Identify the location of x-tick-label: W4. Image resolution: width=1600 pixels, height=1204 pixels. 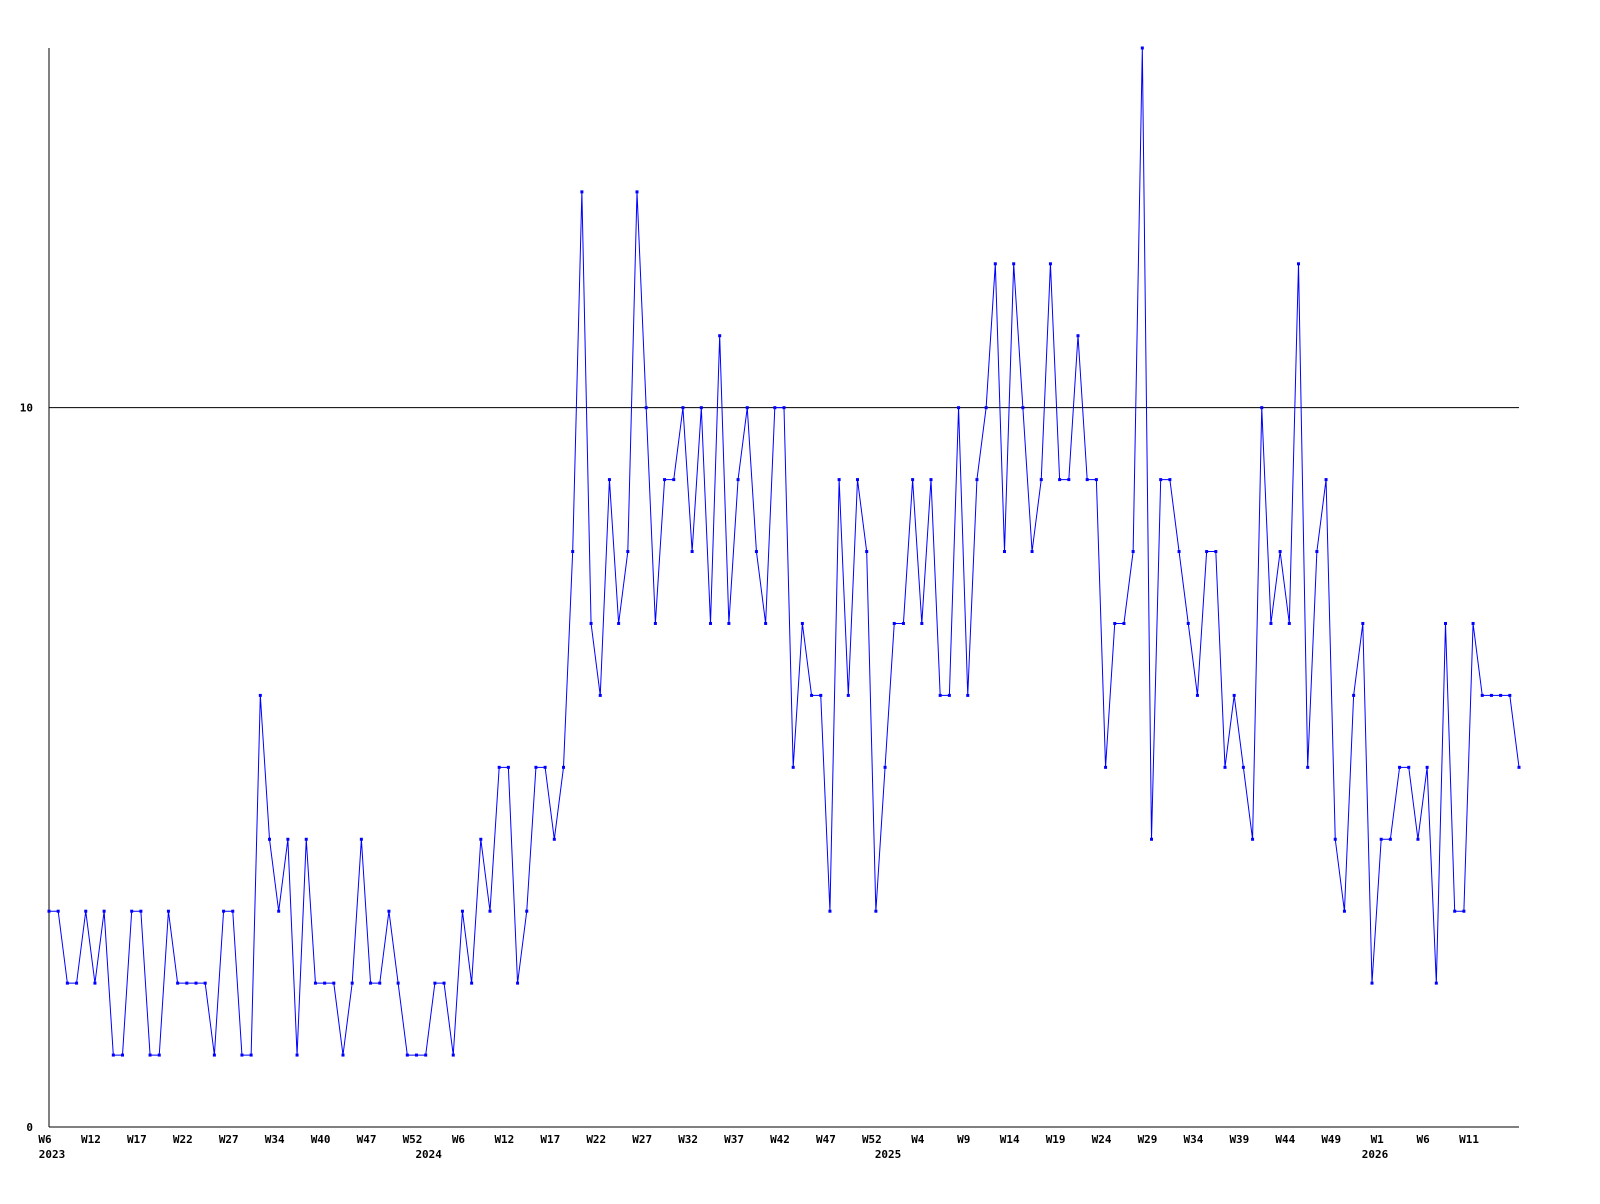
(918, 1139).